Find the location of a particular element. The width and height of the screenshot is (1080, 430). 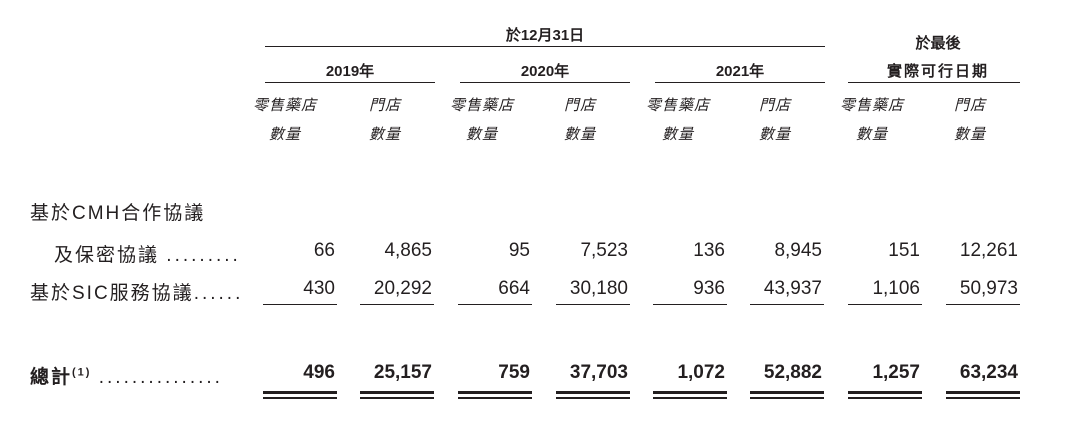

cell-sic-2021-store: 43,937 is located at coordinates (792, 288).